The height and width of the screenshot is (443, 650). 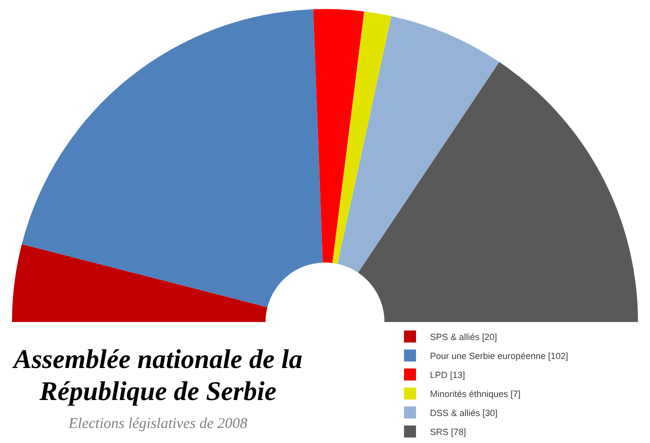 I want to click on text: Assemblée nationale de la République de Serbie, so click(x=158, y=375).